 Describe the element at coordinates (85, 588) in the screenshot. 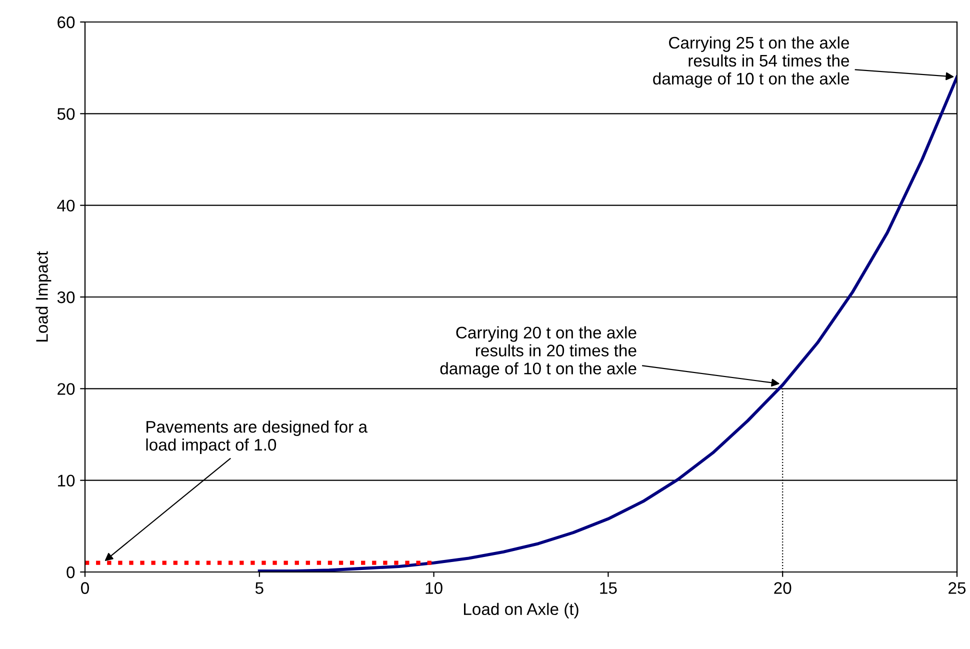

I see `x-tick-label: 0` at that location.